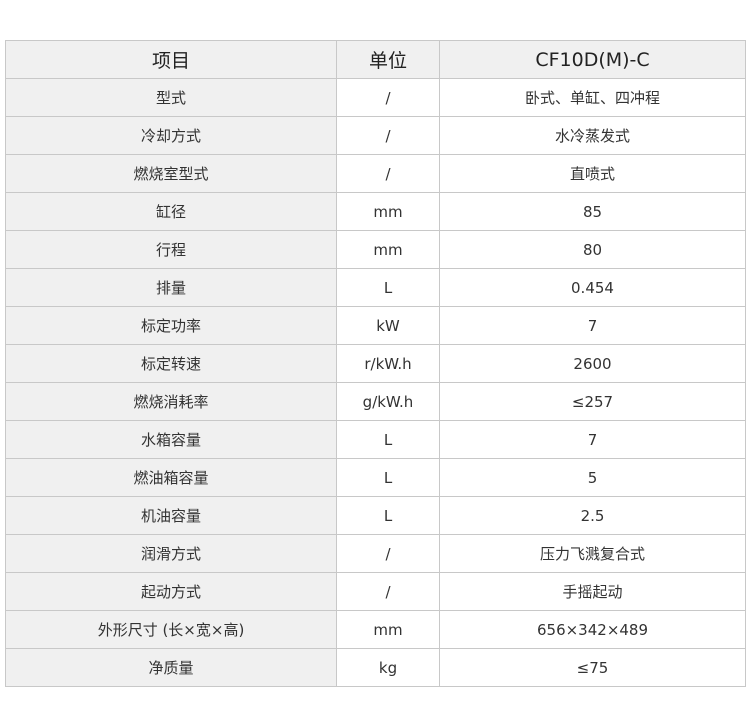 This screenshot has width=750, height=727. Describe the element at coordinates (592, 287) in the screenshot. I see `cell-value: 0.454` at that location.